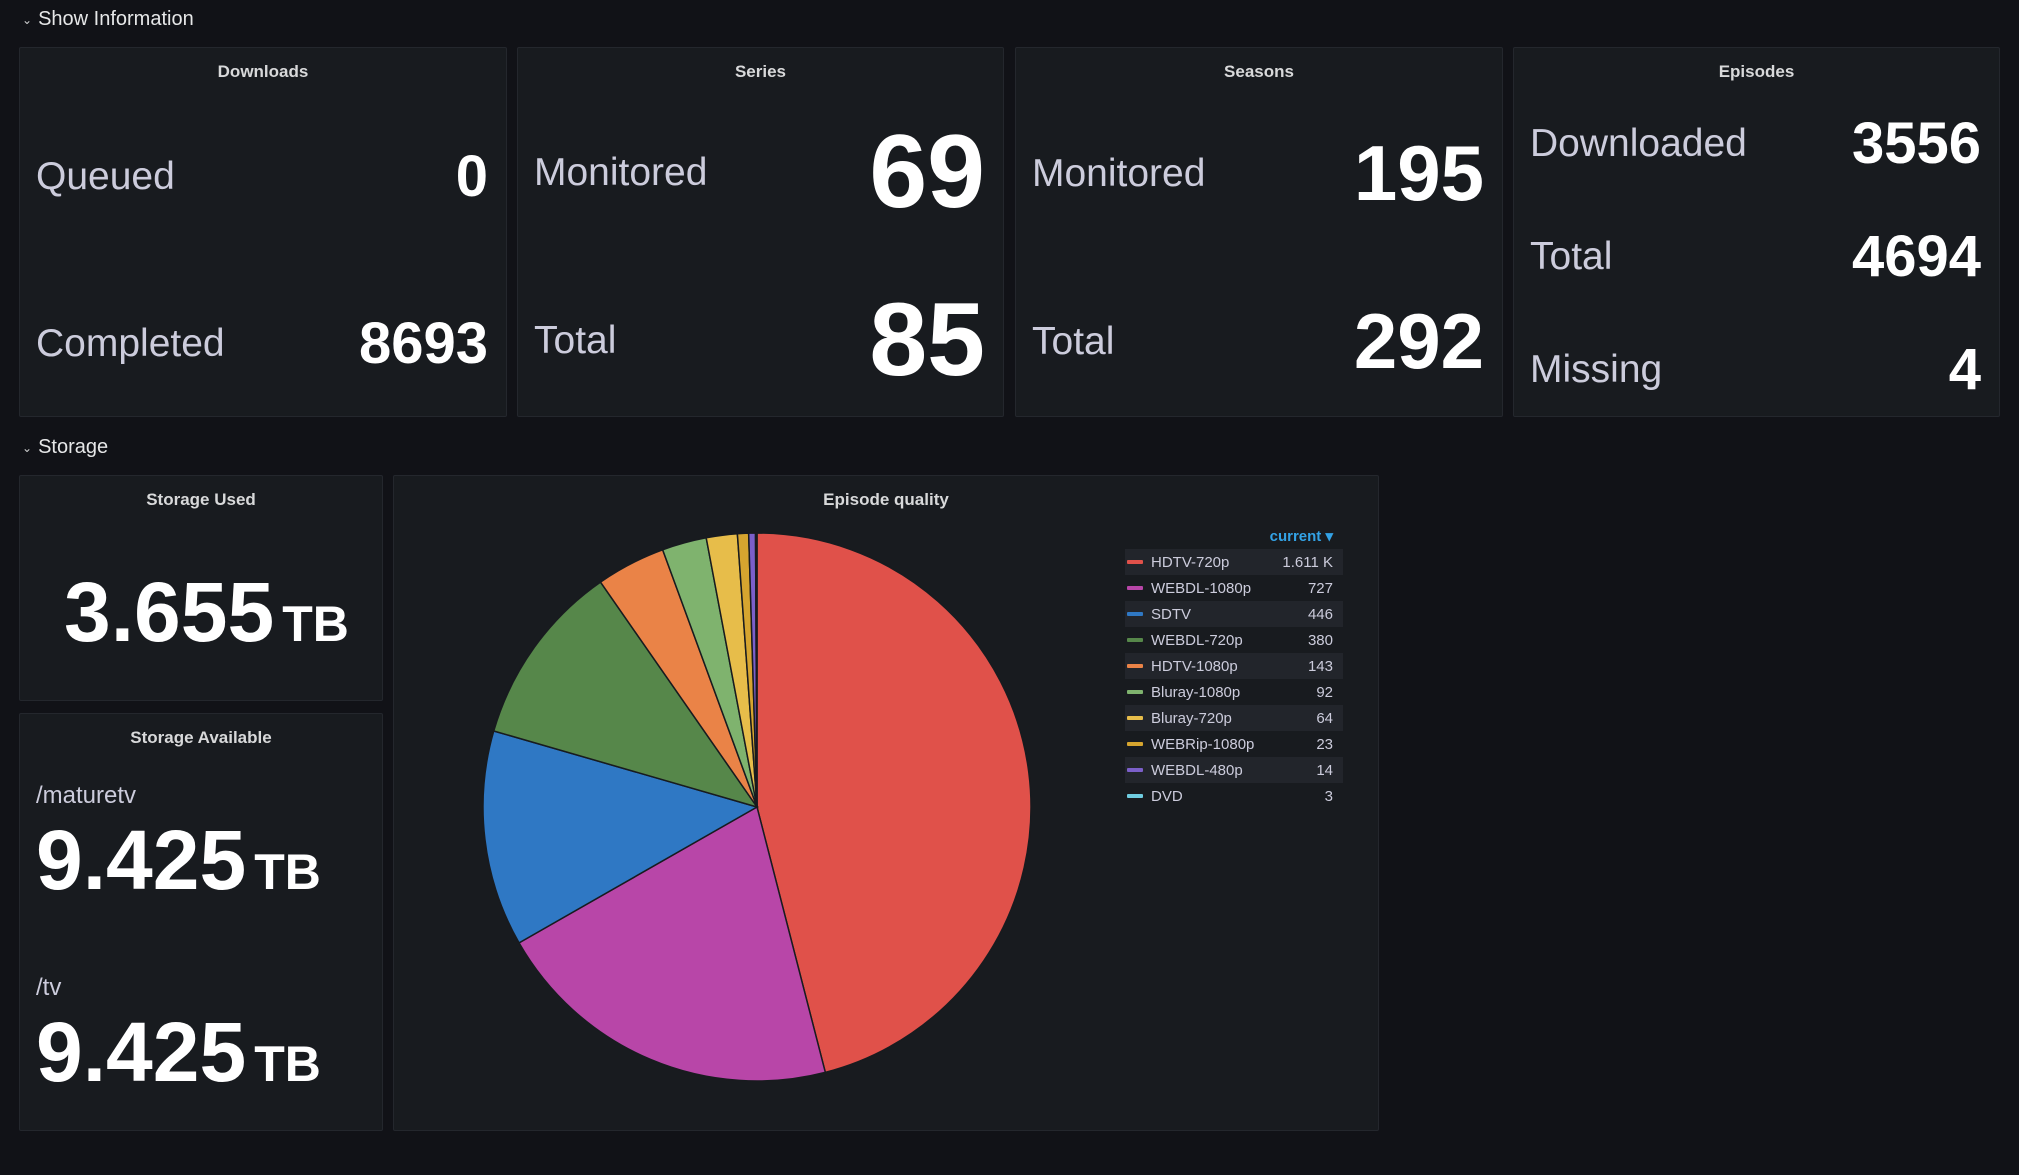 The width and height of the screenshot is (2019, 1175). Describe the element at coordinates (263, 71) in the screenshot. I see `panel-title: Downloads` at that location.